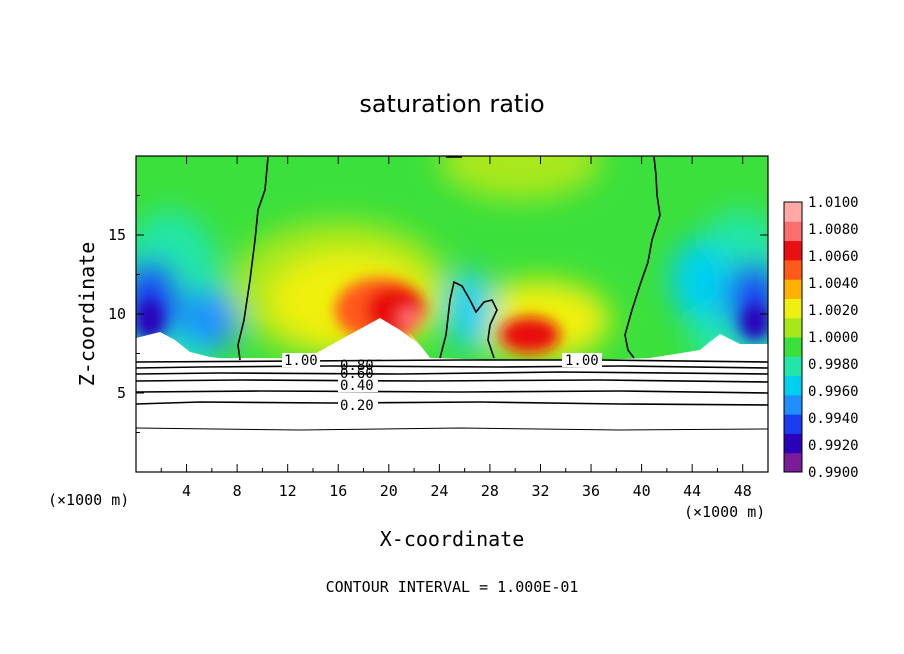 The width and height of the screenshot is (904, 654). Describe the element at coordinates (490, 491) in the screenshot. I see `x-tick-label-28: 28` at that location.